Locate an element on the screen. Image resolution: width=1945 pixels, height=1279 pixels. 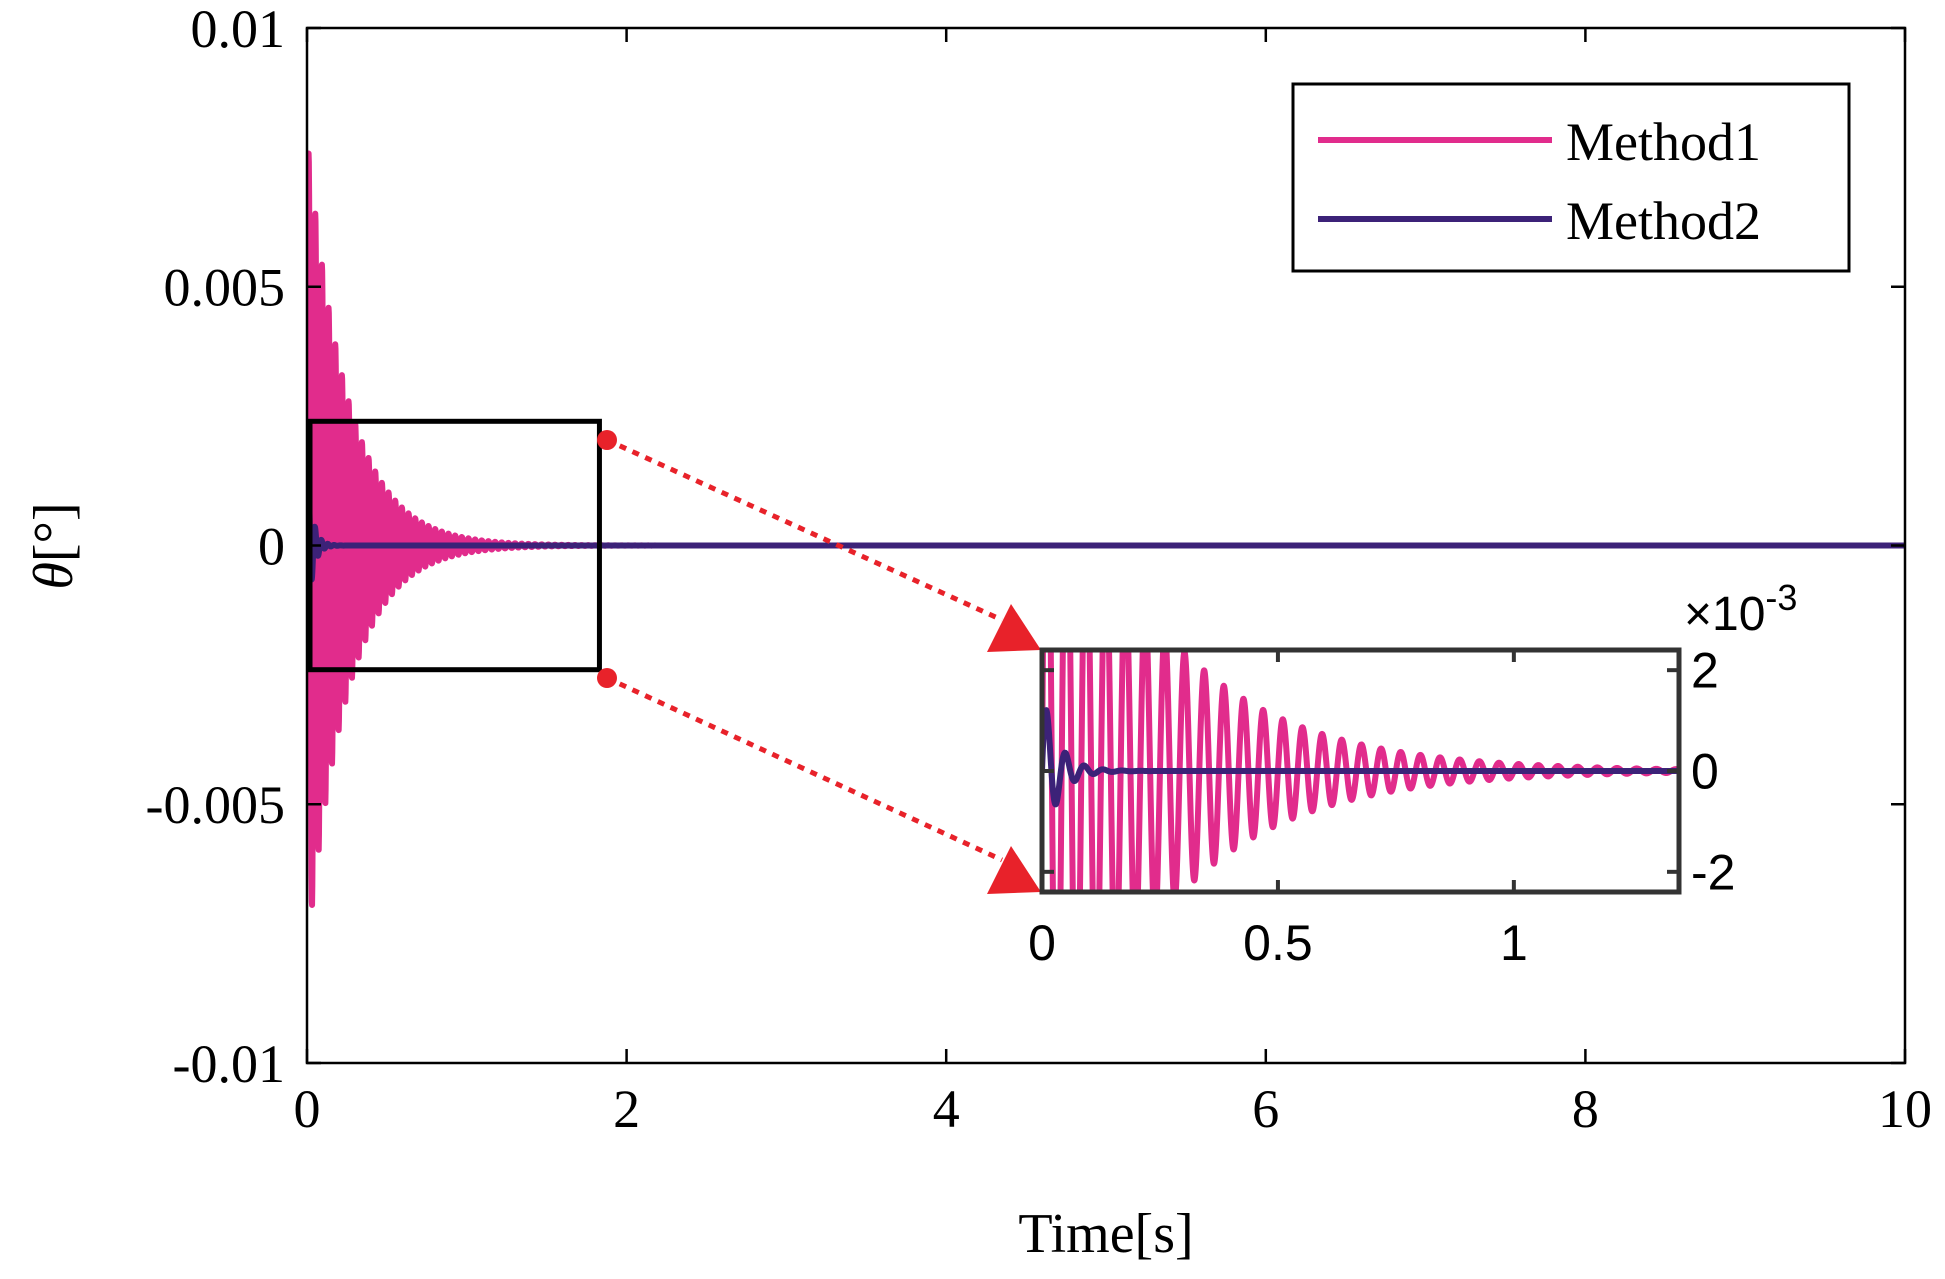
x-tick-label: 1 is located at coordinates (1514, 943).